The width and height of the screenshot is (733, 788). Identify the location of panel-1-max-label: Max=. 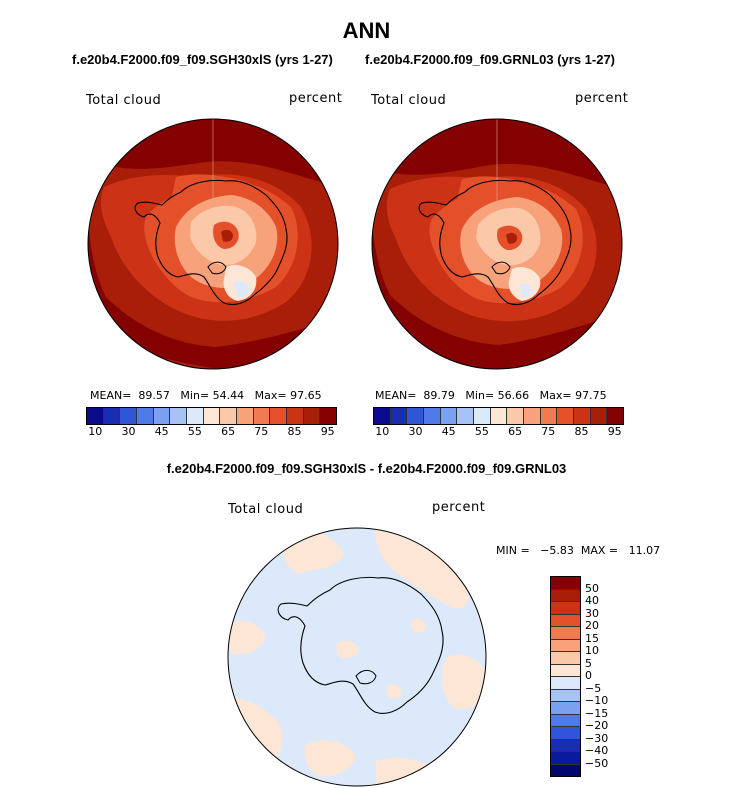
(270, 395).